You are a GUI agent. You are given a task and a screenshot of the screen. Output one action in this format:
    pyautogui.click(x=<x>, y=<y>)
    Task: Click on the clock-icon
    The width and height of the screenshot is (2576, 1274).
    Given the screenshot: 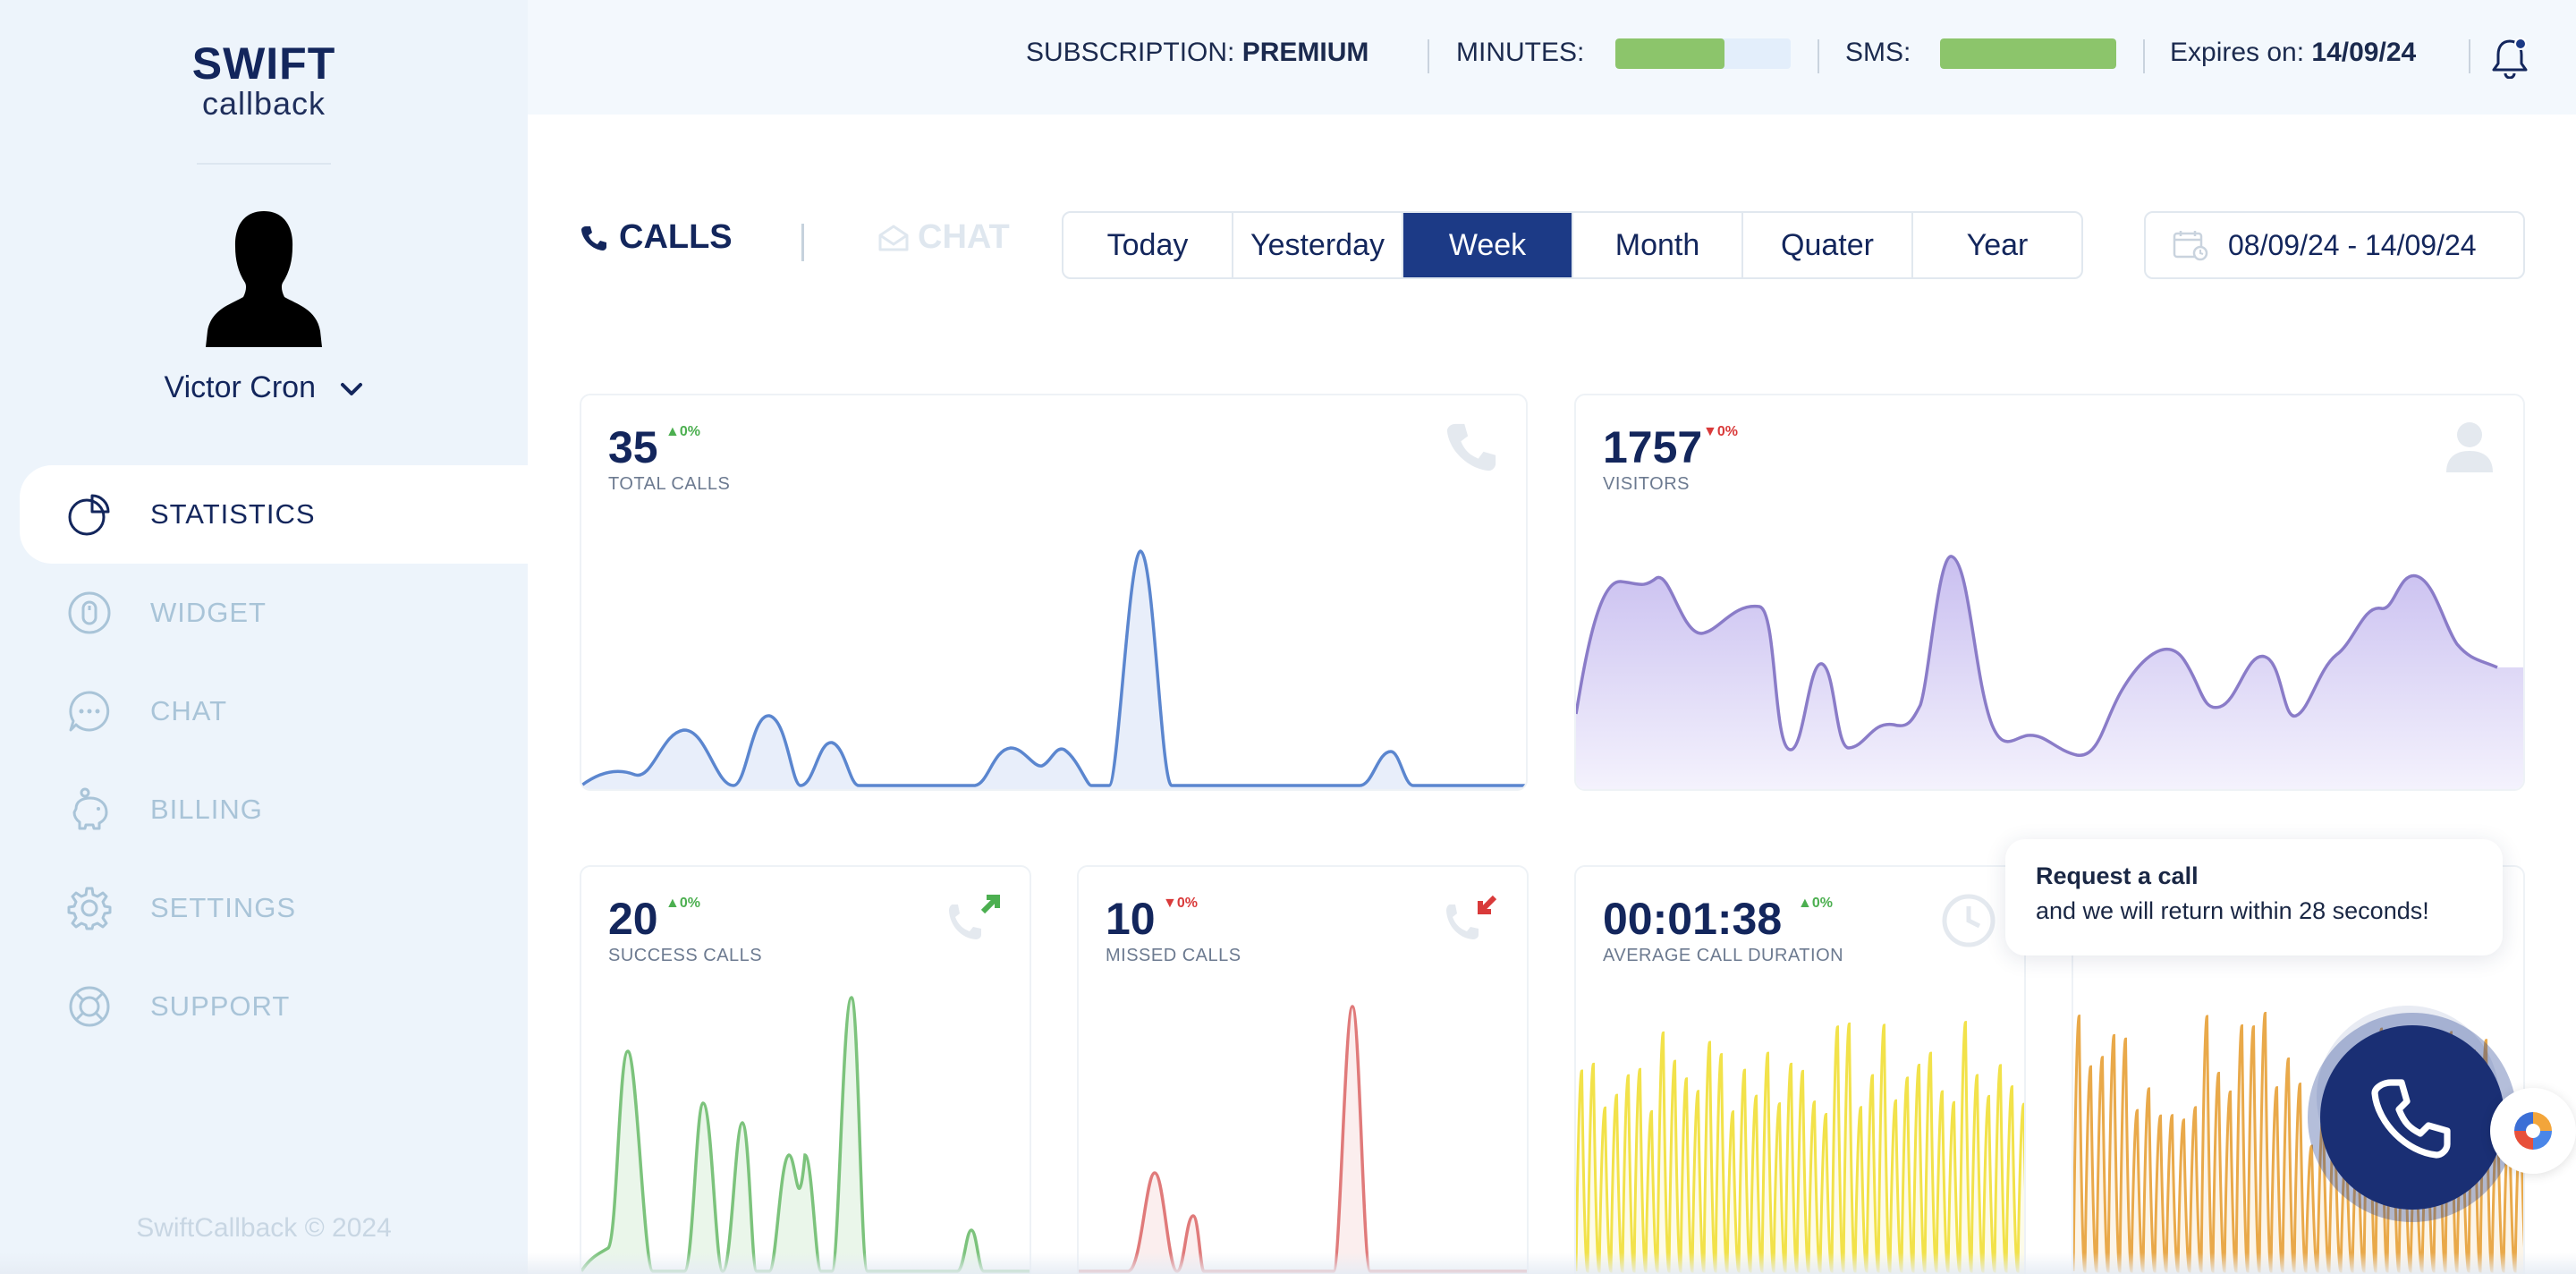 What is the action you would take?
    pyautogui.click(x=1969, y=920)
    